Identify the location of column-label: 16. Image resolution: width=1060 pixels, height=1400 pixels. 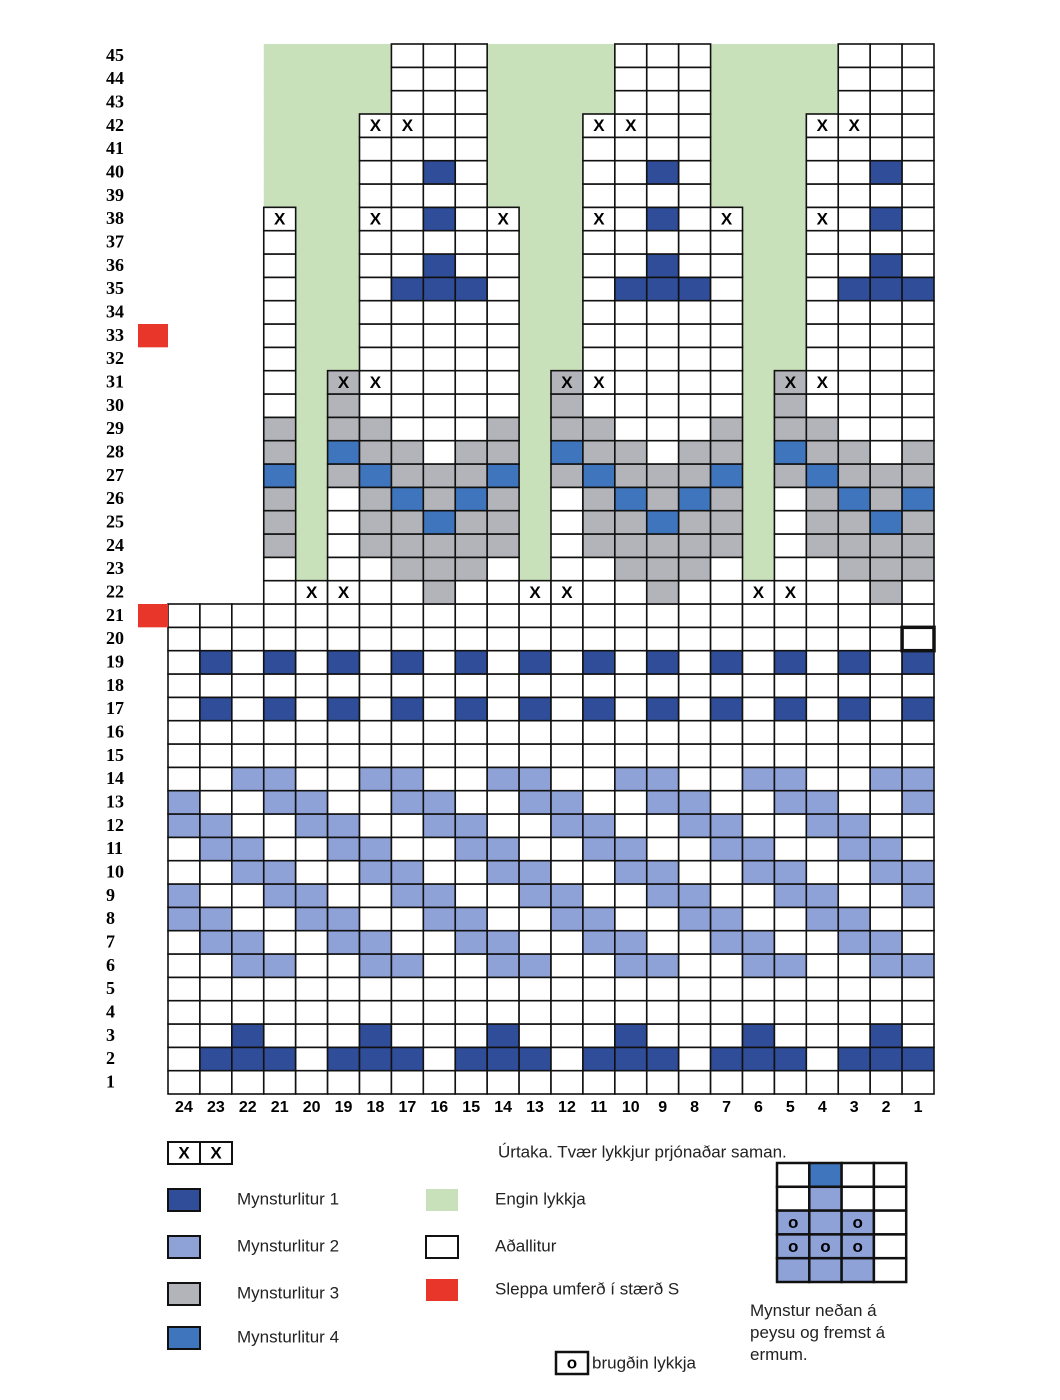
(439, 1107).